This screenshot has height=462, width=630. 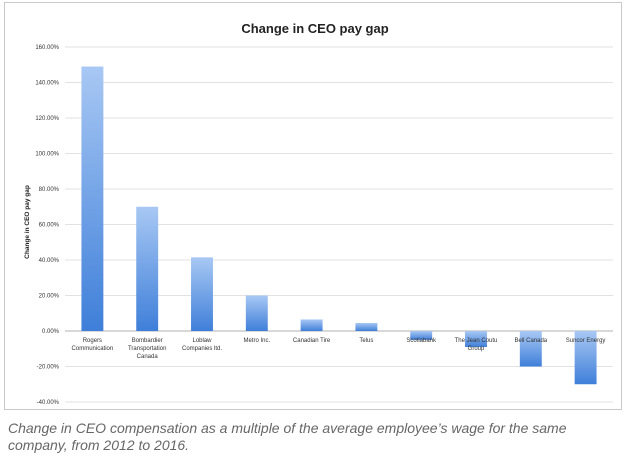 What do you see at coordinates (366, 341) in the screenshot?
I see `x-tick-label: Telus` at bounding box center [366, 341].